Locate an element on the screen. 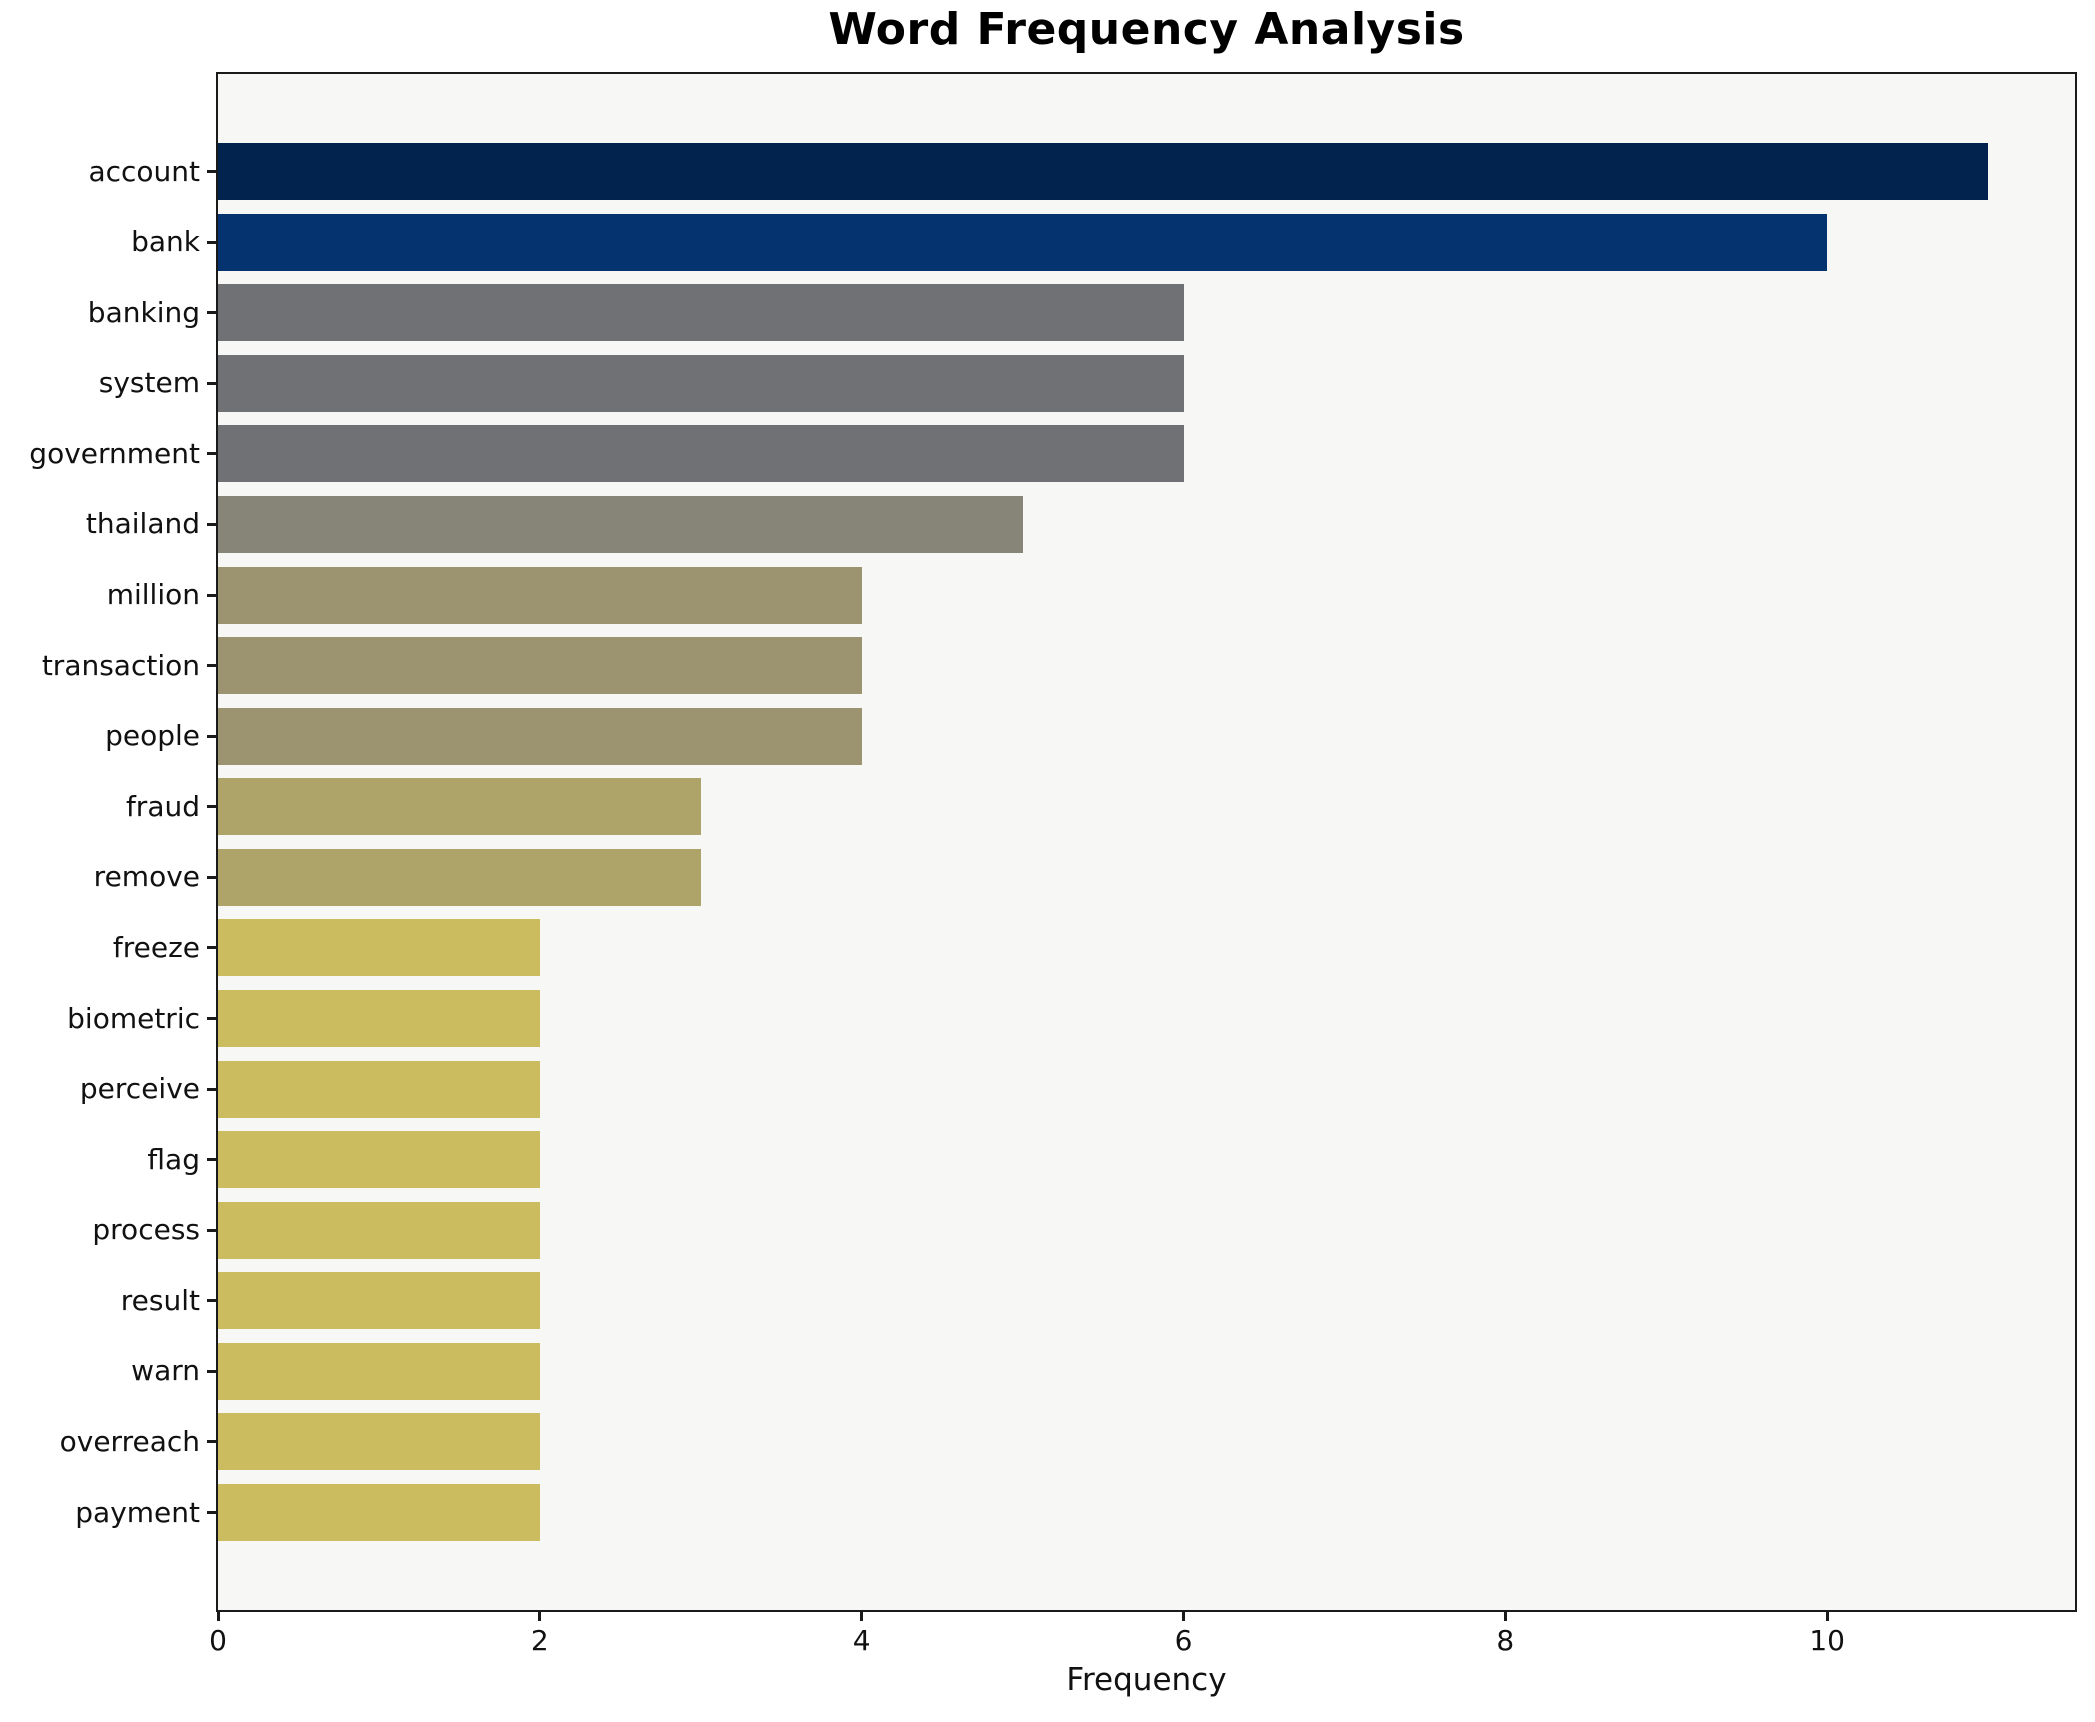 The image size is (2095, 1722). y-tick-label: million is located at coordinates (153, 594).